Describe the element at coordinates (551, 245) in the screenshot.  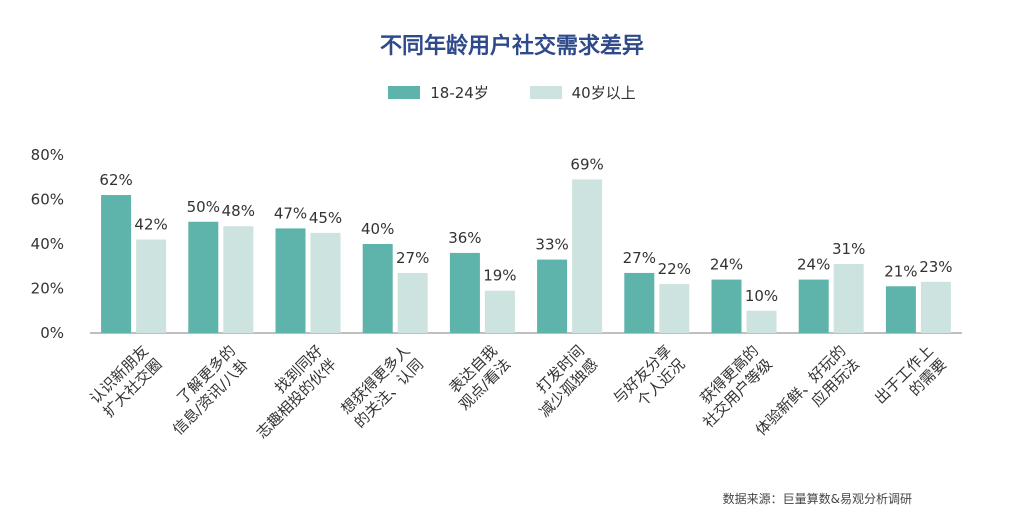
I see `data-label-series-1: 33%` at that location.